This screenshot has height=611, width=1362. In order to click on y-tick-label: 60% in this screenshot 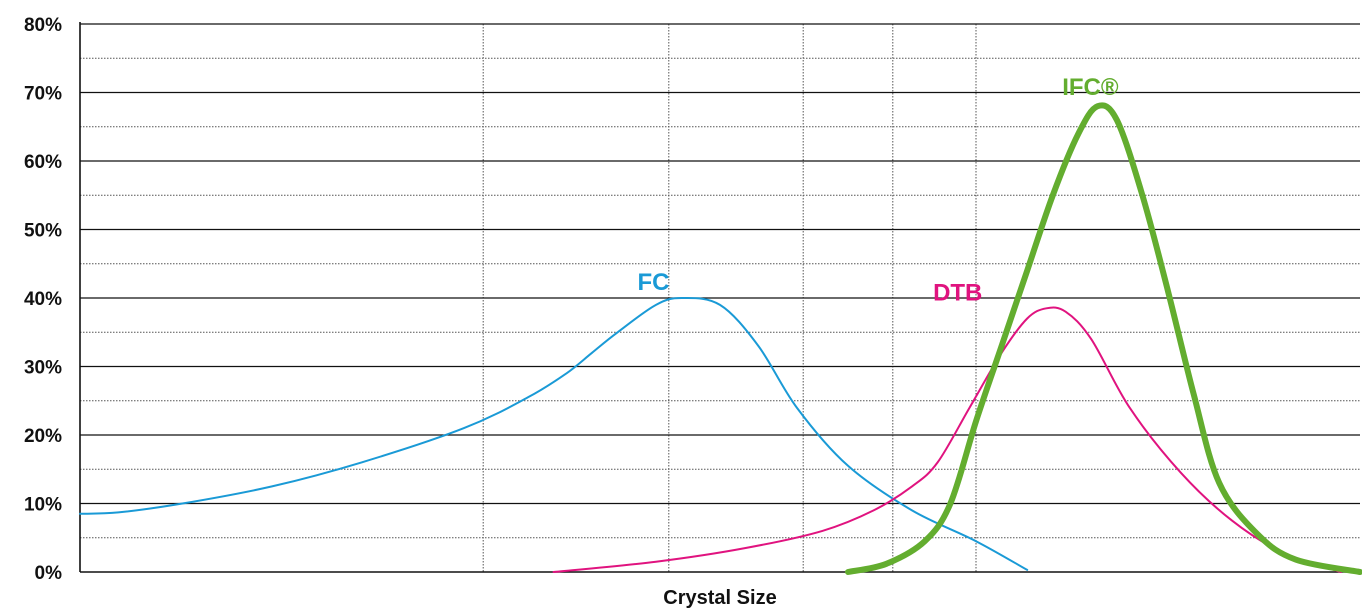, I will do `click(43, 162)`.